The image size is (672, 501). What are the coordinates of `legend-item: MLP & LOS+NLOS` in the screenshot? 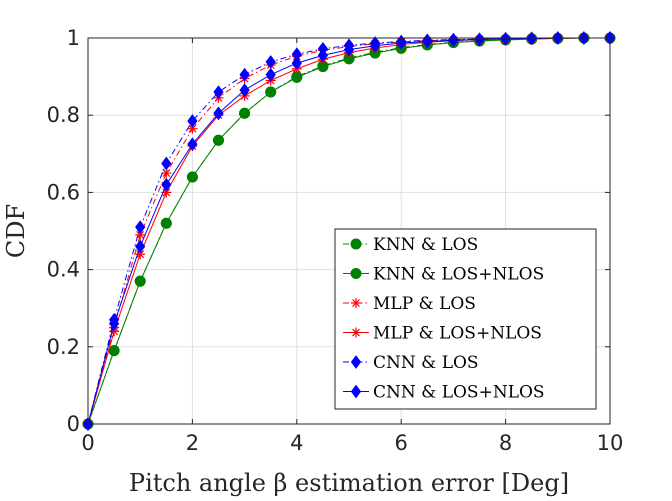 It's located at (442, 334).